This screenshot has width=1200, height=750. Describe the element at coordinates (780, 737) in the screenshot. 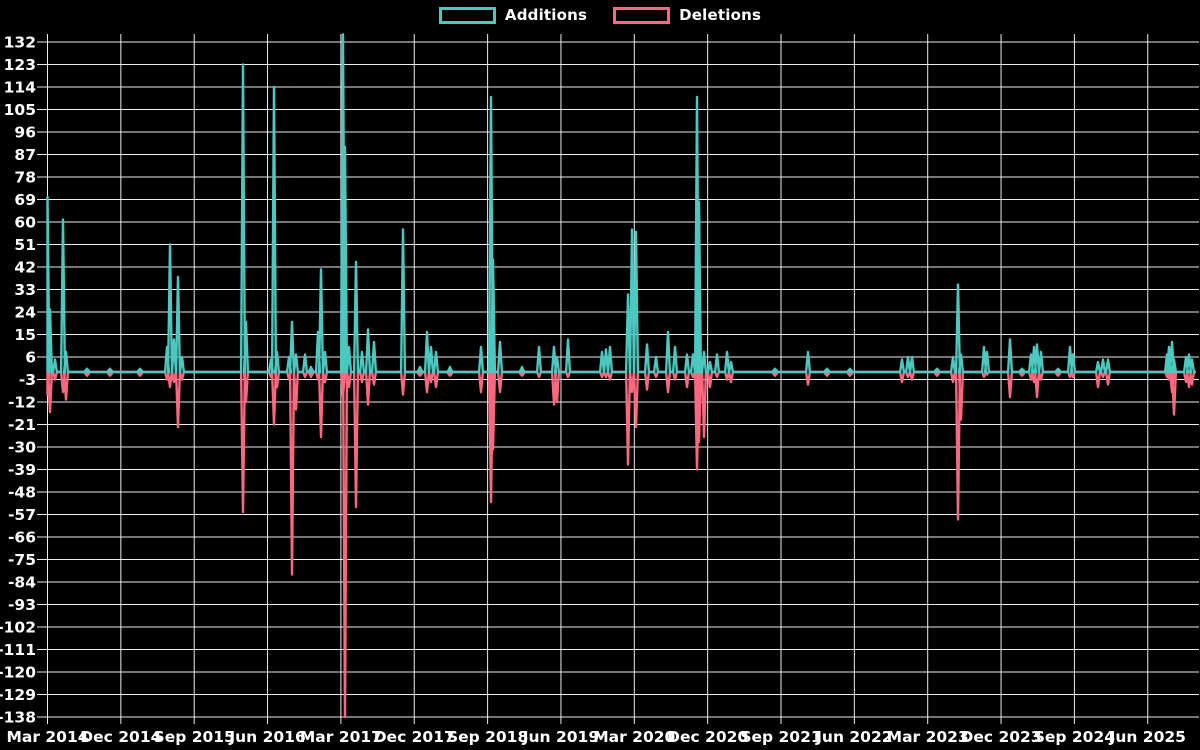

I see `x-tick-label: Sep 2021` at that location.